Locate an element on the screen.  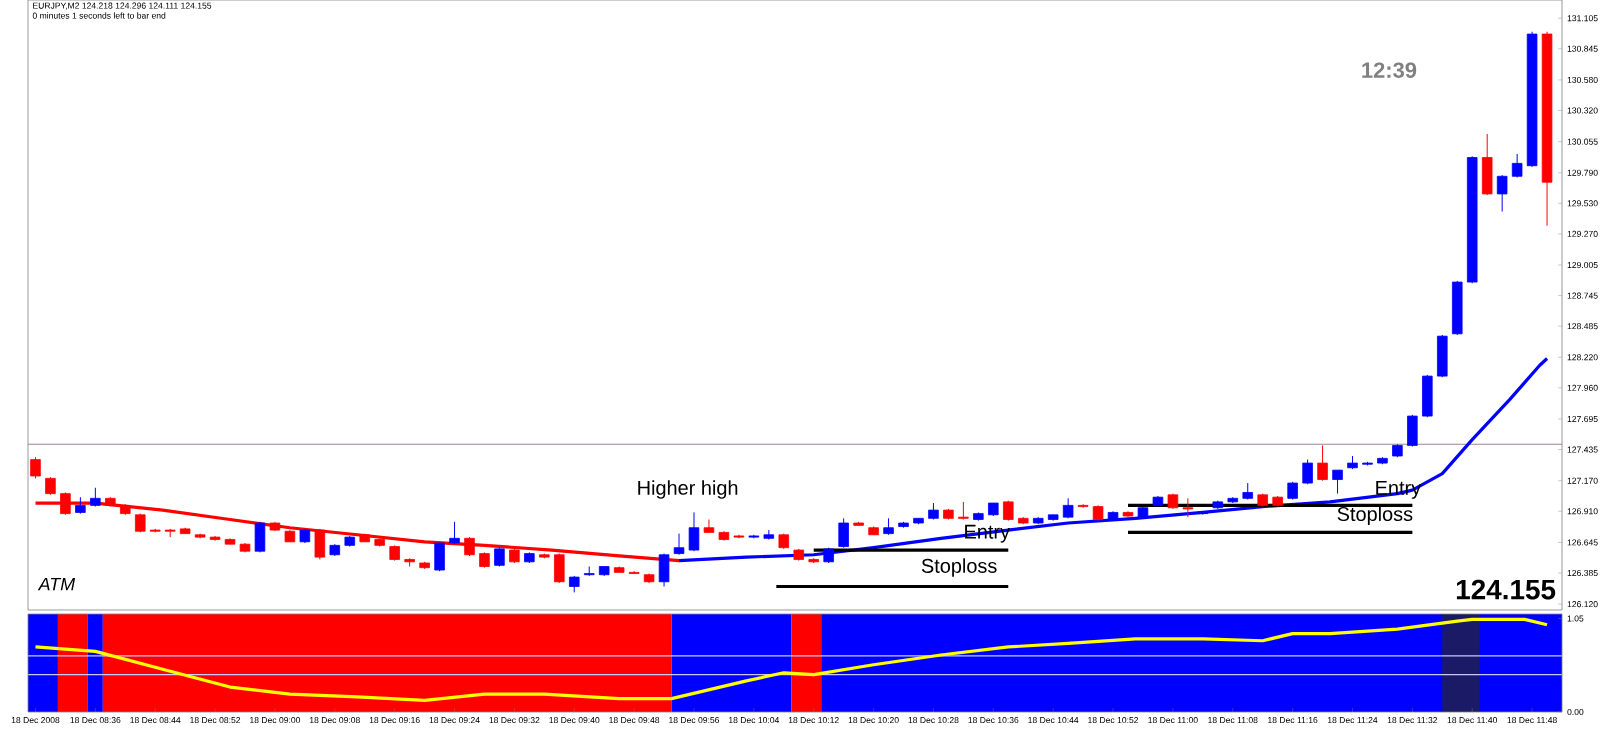
annotation: 12:39 is located at coordinates (1389, 70).